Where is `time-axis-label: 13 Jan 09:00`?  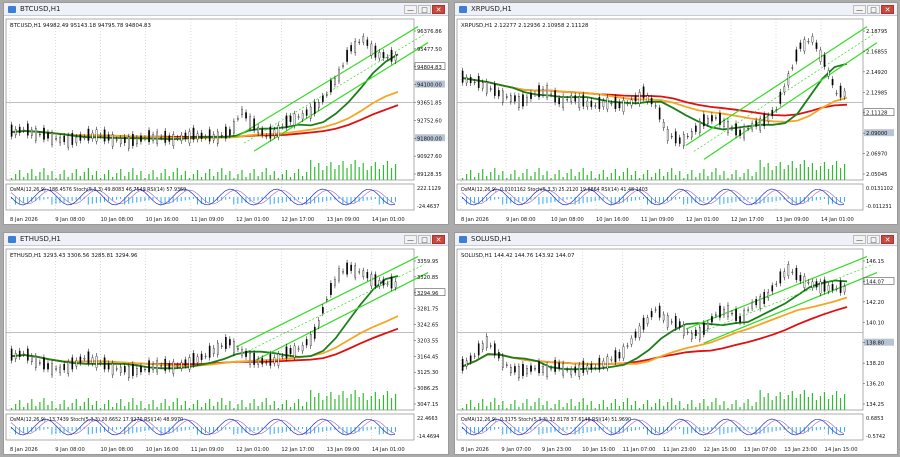 time-axis-label: 13 Jan 09:00 is located at coordinates (343, 450).